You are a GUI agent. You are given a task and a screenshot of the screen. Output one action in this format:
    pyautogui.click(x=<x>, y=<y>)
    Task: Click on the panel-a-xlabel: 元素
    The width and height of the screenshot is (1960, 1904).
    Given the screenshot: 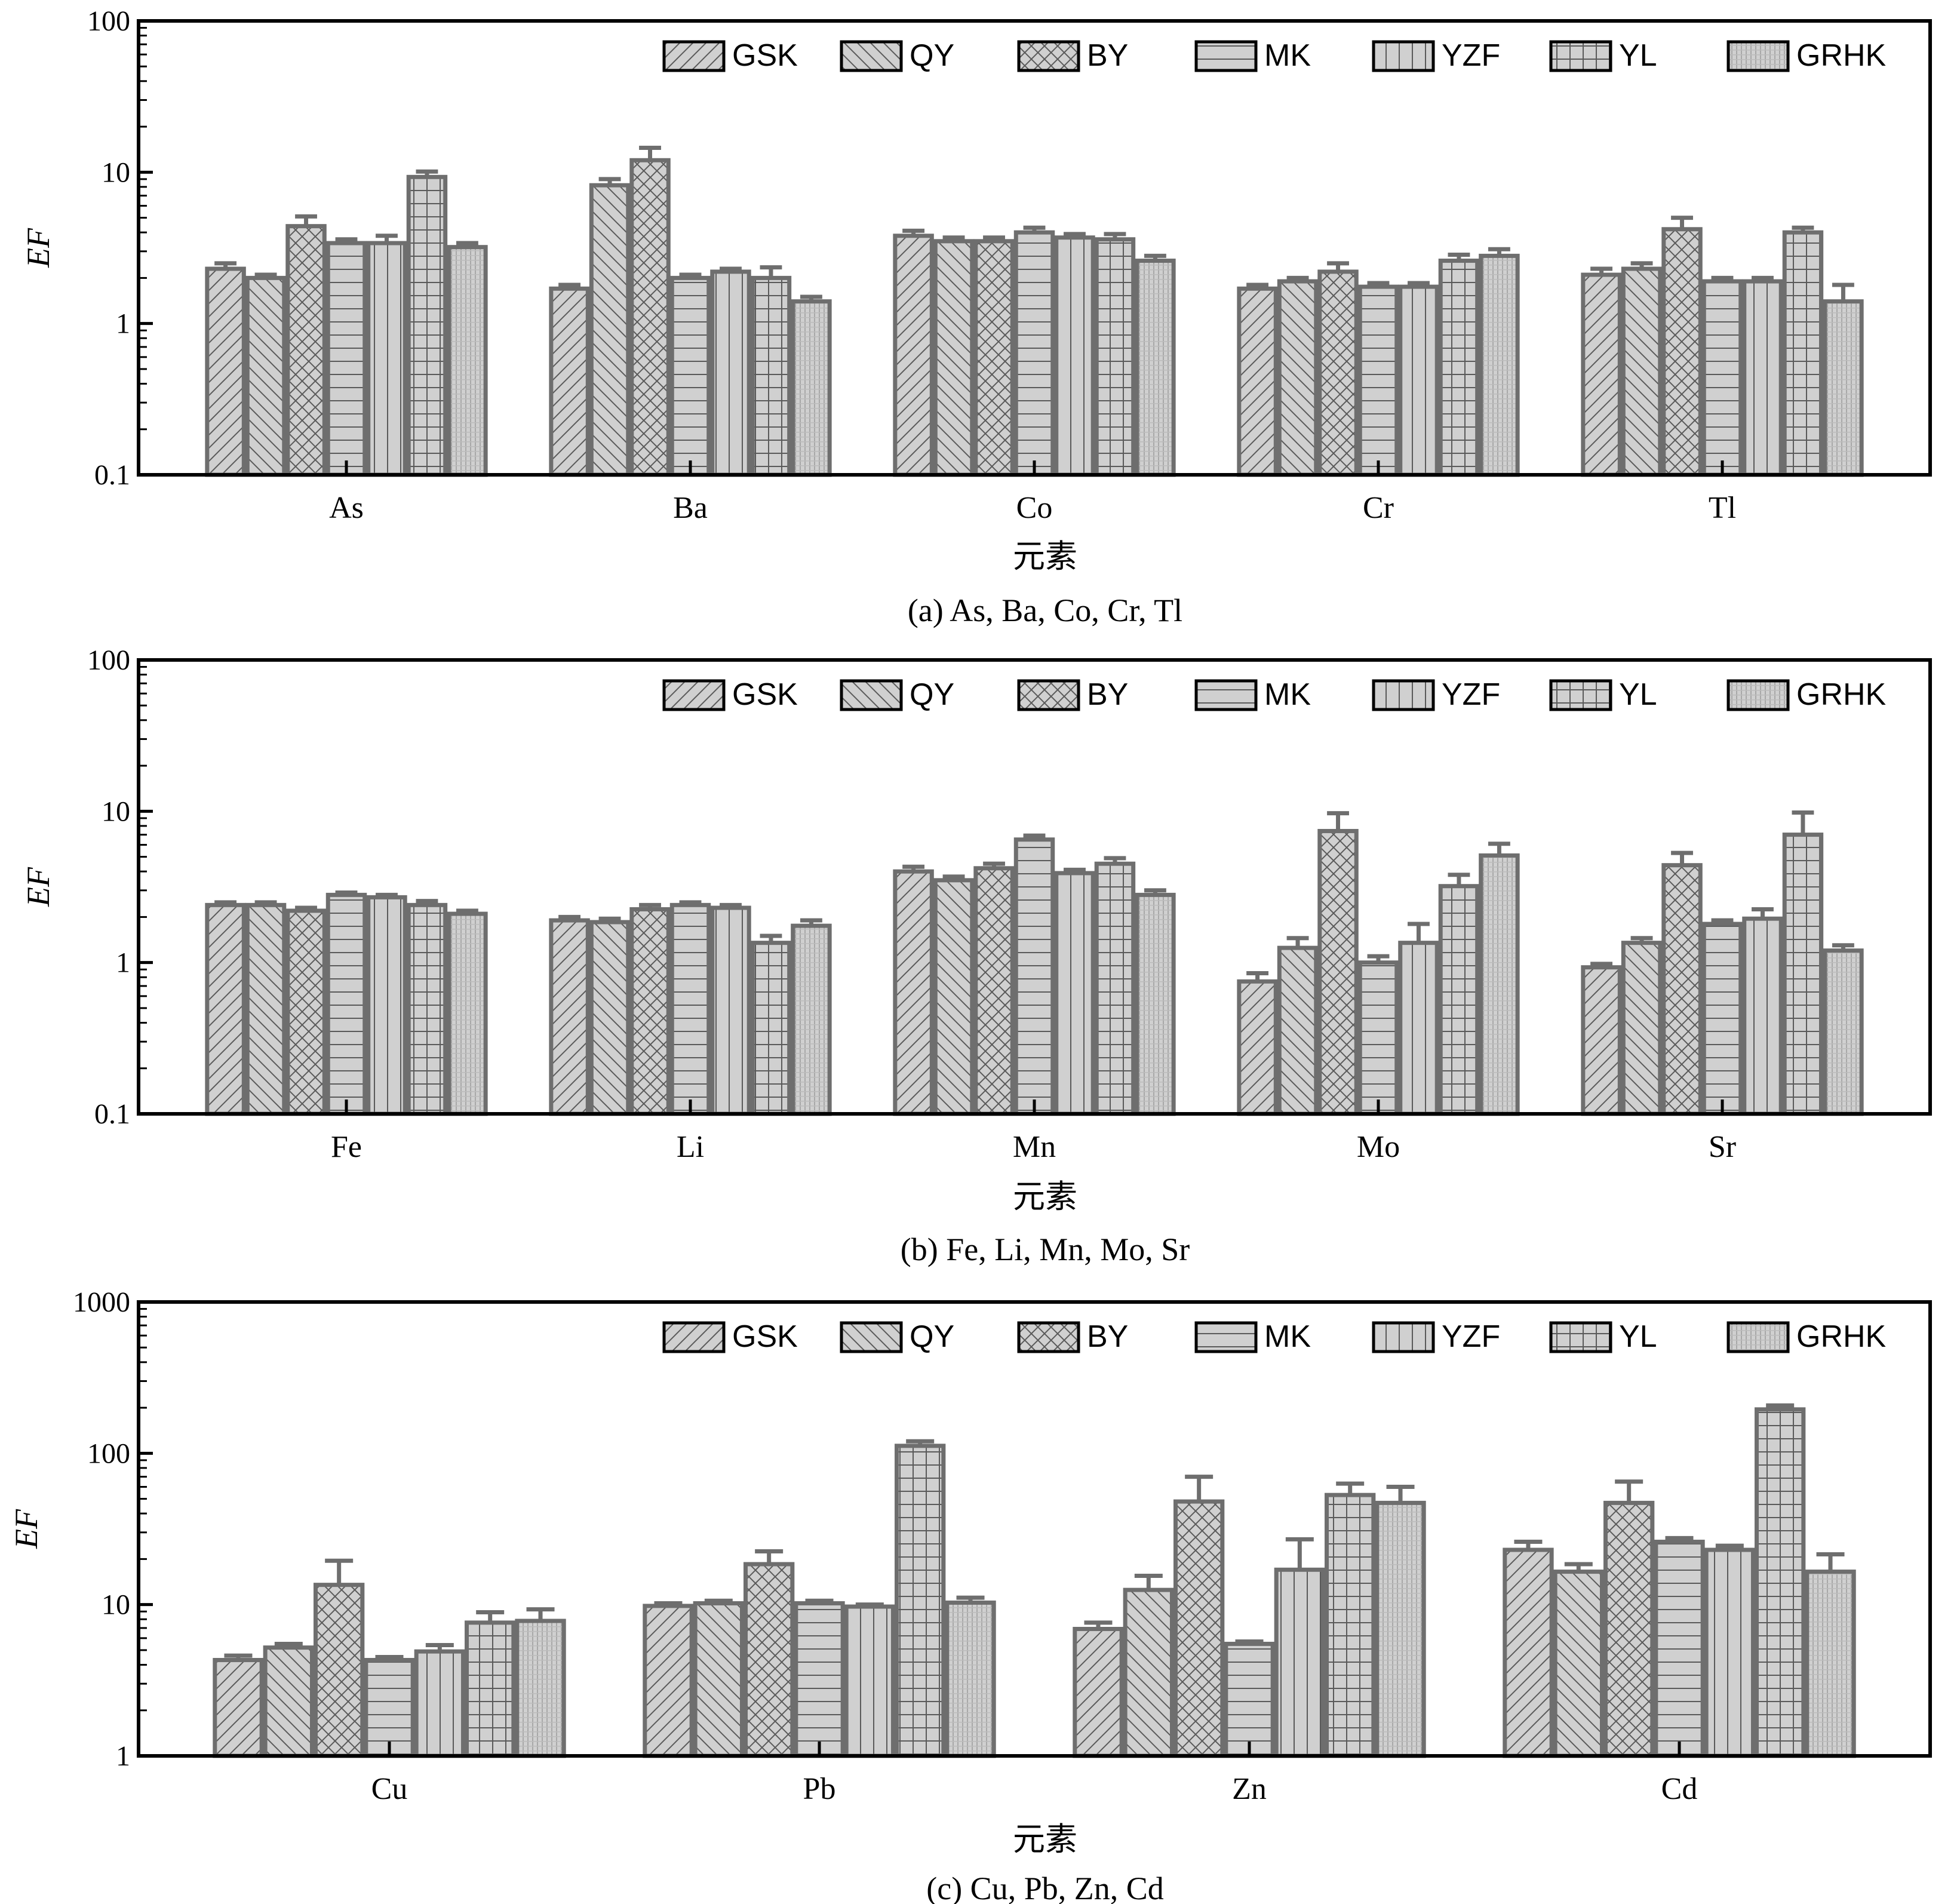 What is the action you would take?
    pyautogui.click(x=1045, y=557)
    